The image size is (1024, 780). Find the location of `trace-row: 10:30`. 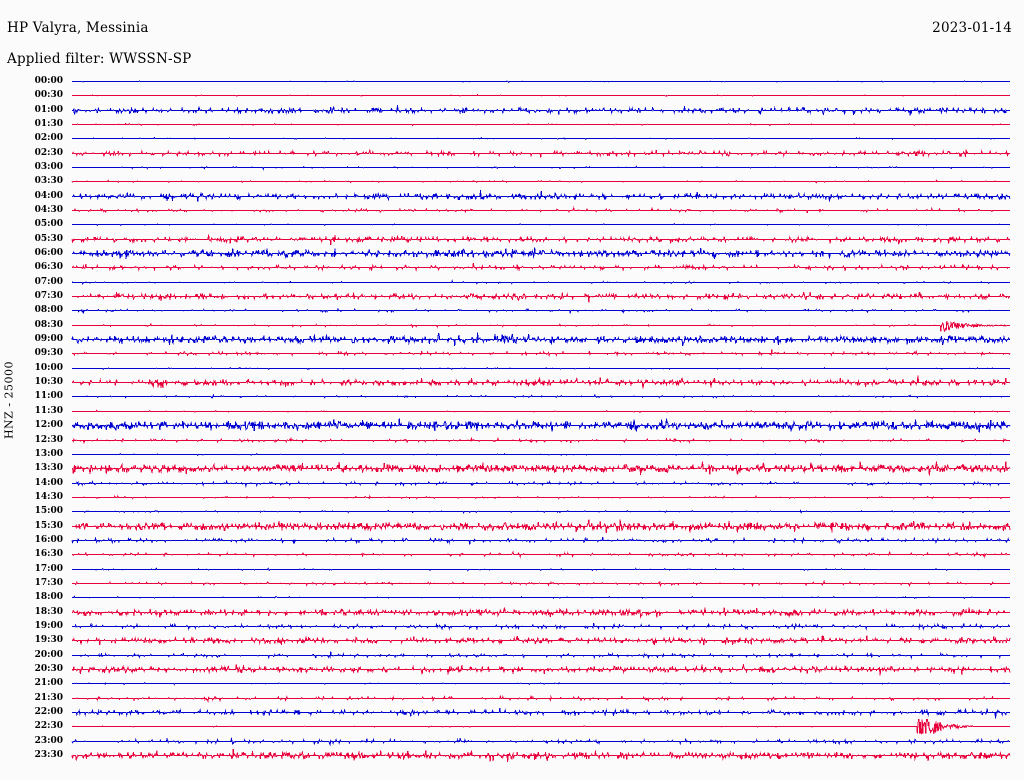

trace-row: 10:30 is located at coordinates (512, 385).